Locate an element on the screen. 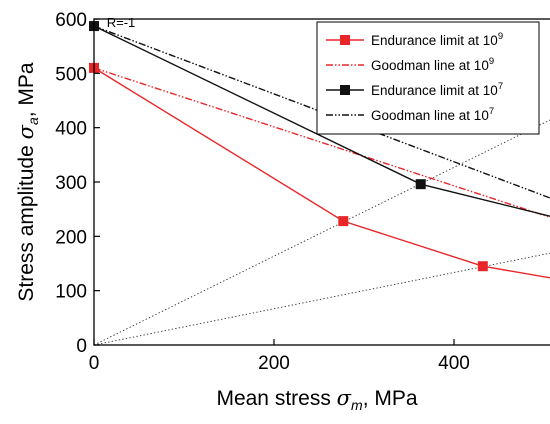  x-axis-title-unit: , MPa is located at coordinates (390, 398).